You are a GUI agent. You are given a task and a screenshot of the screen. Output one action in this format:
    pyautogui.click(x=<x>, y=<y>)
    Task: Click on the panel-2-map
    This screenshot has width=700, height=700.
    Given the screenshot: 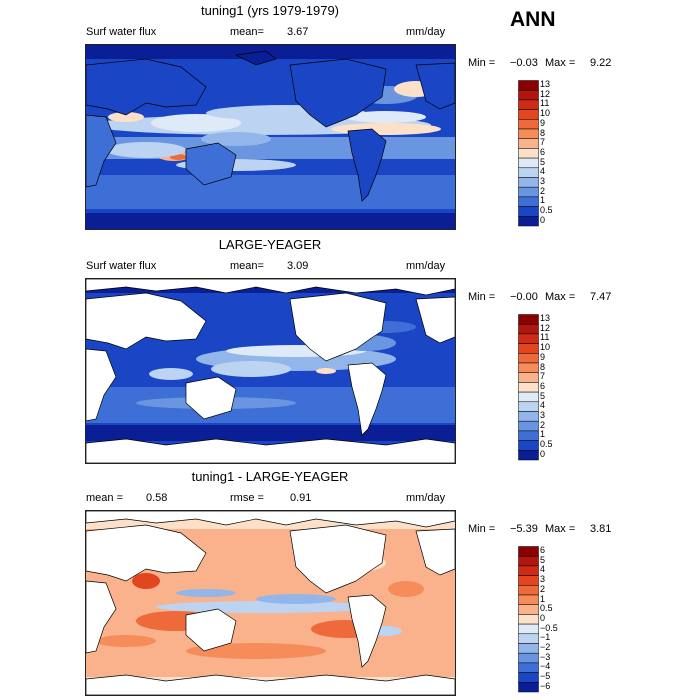 What is the action you would take?
    pyautogui.click(x=270, y=371)
    